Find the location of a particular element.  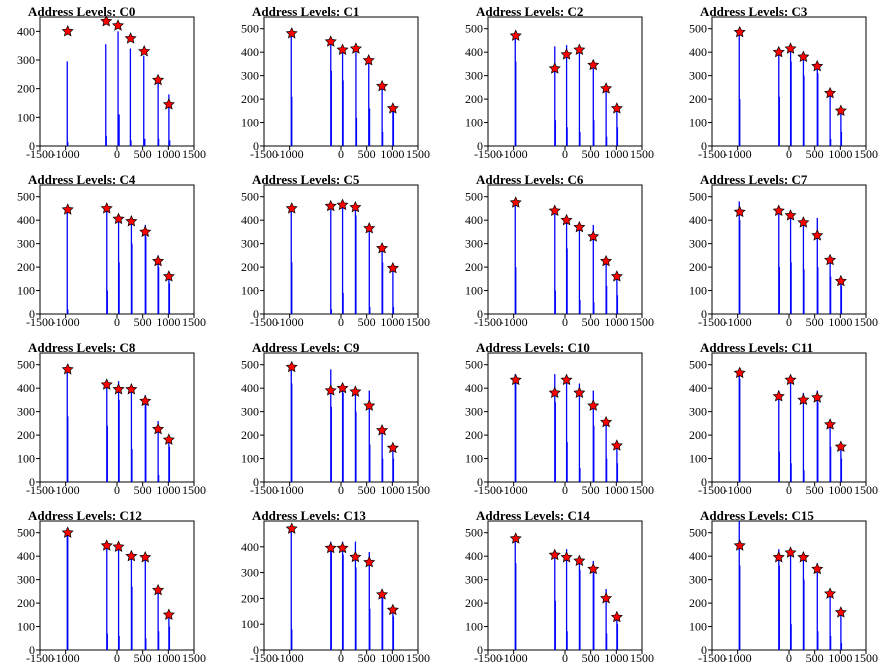

chart-title: Address Levels: C8 is located at coordinates (82, 347).